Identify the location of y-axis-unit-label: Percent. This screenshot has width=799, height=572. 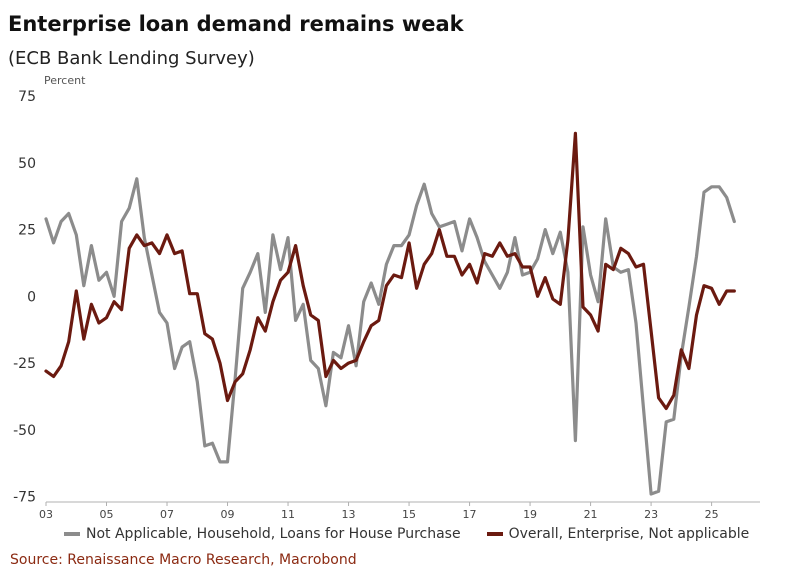
(65, 80).